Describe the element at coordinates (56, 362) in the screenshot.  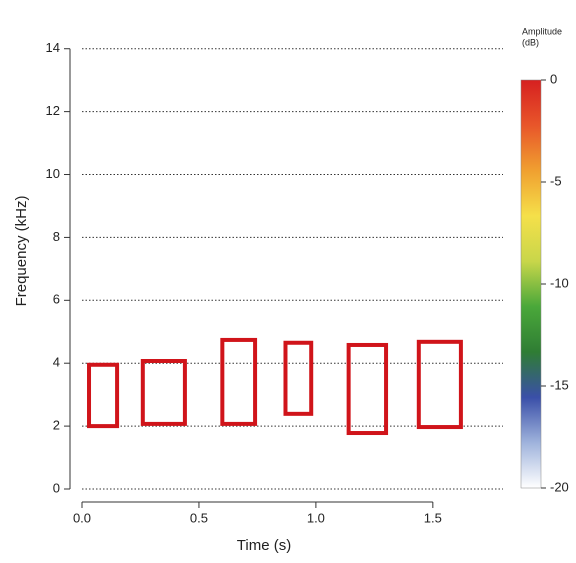
I see `y-tick-label: 4` at that location.